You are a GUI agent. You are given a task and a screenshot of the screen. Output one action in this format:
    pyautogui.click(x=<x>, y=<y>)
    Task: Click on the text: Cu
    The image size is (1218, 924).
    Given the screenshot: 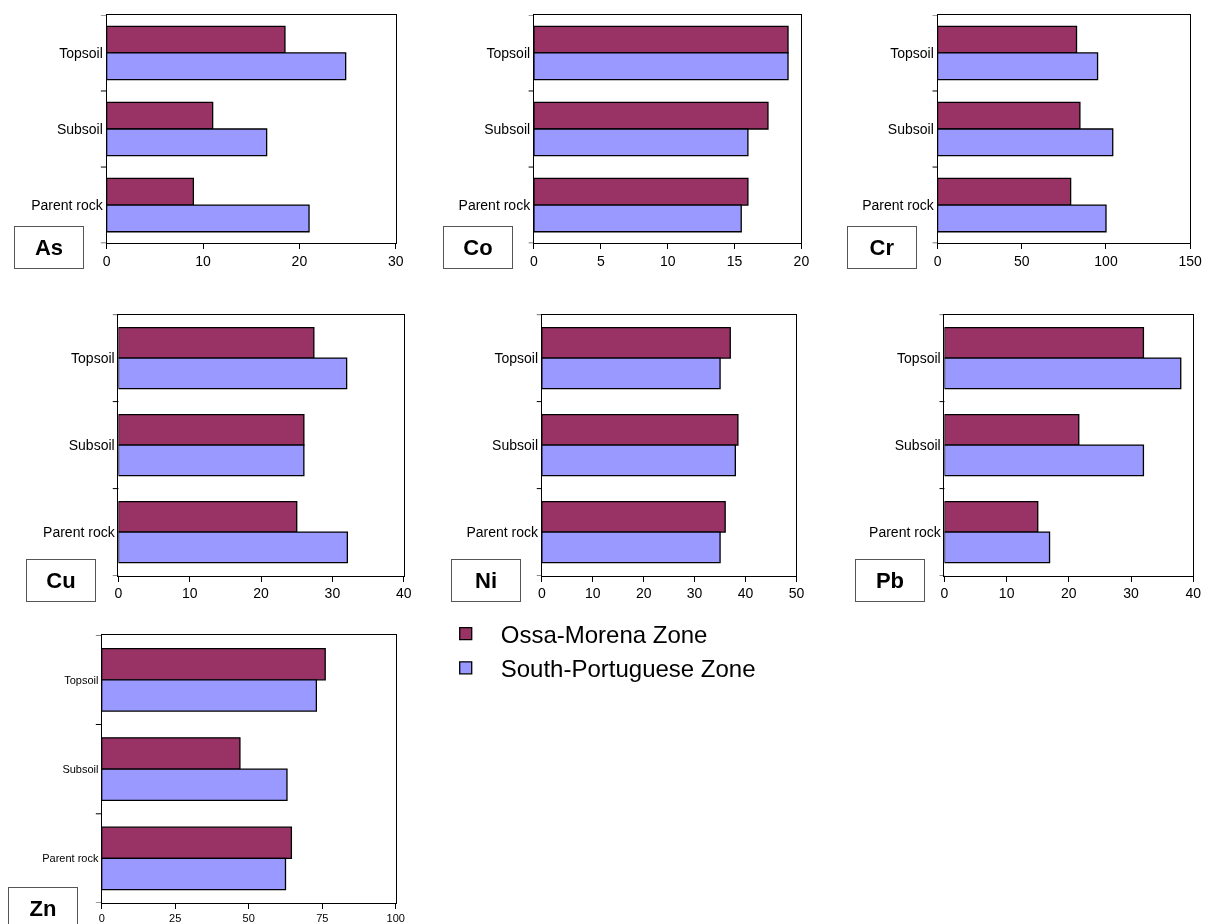 What is the action you would take?
    pyautogui.click(x=61, y=580)
    